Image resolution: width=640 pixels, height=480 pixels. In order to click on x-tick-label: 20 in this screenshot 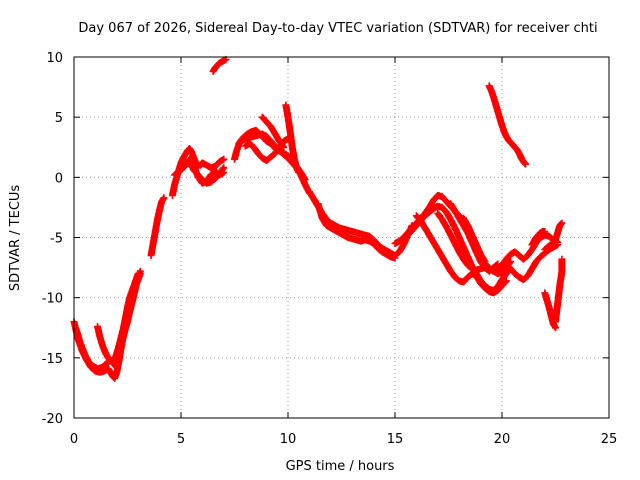, I will do `click(502, 439)`.